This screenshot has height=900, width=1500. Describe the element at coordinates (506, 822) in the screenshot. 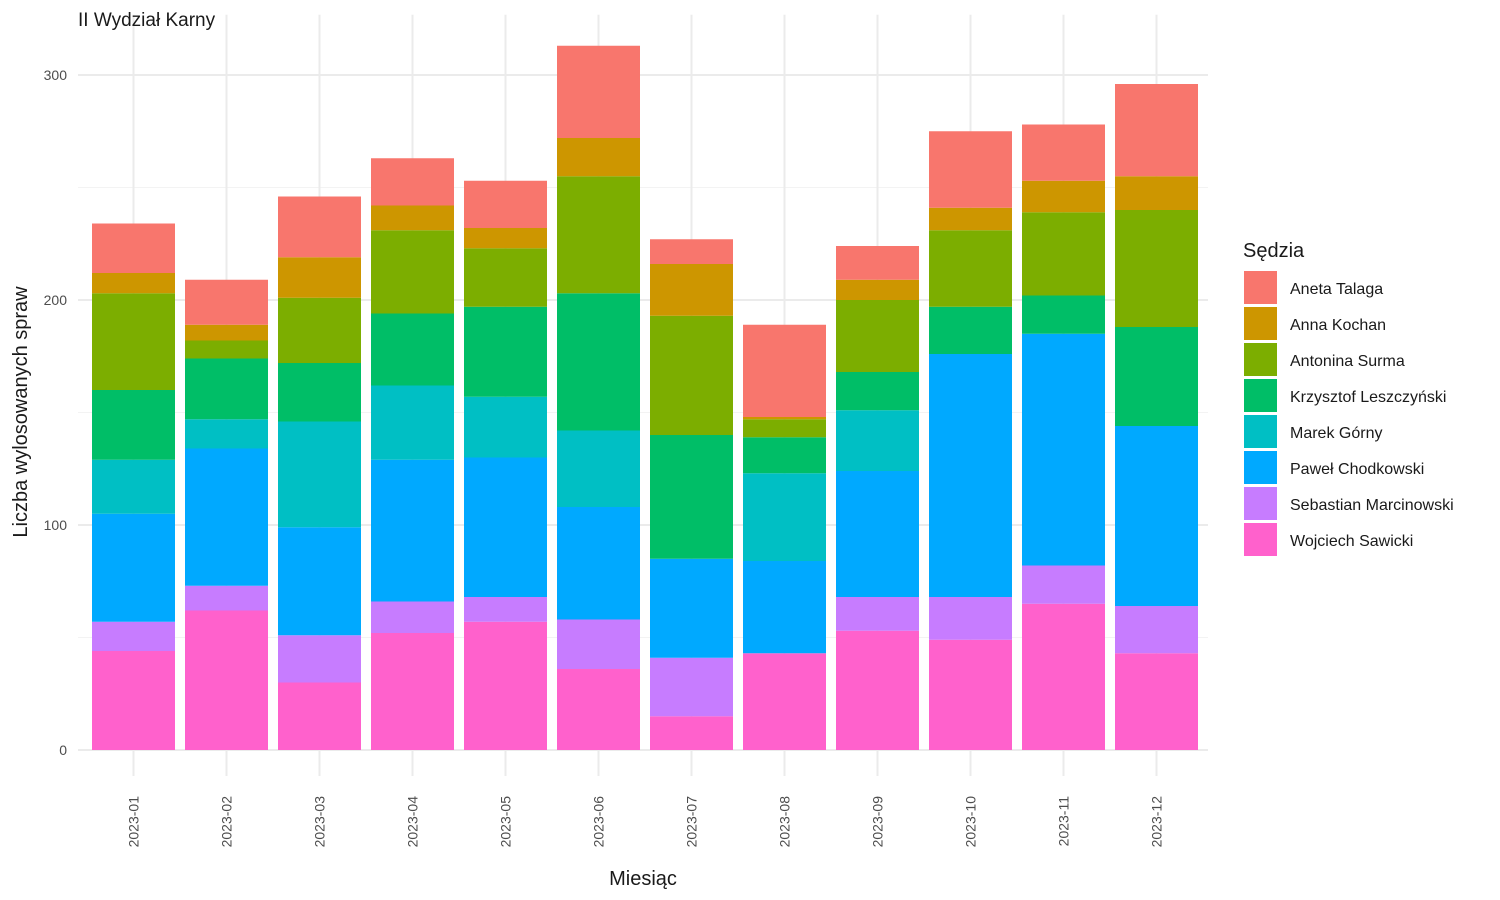

I see `x-tick-label: 2023-05` at that location.